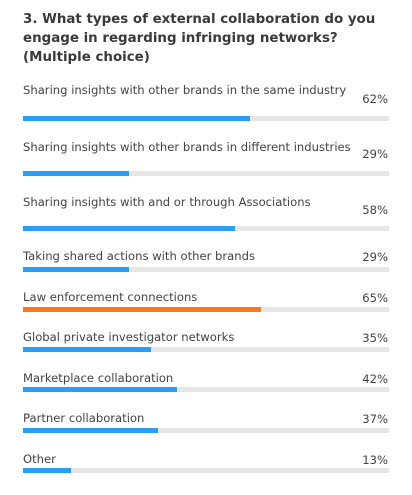  Describe the element at coordinates (375, 99) in the screenshot. I see `option-percentage: 62%` at that location.